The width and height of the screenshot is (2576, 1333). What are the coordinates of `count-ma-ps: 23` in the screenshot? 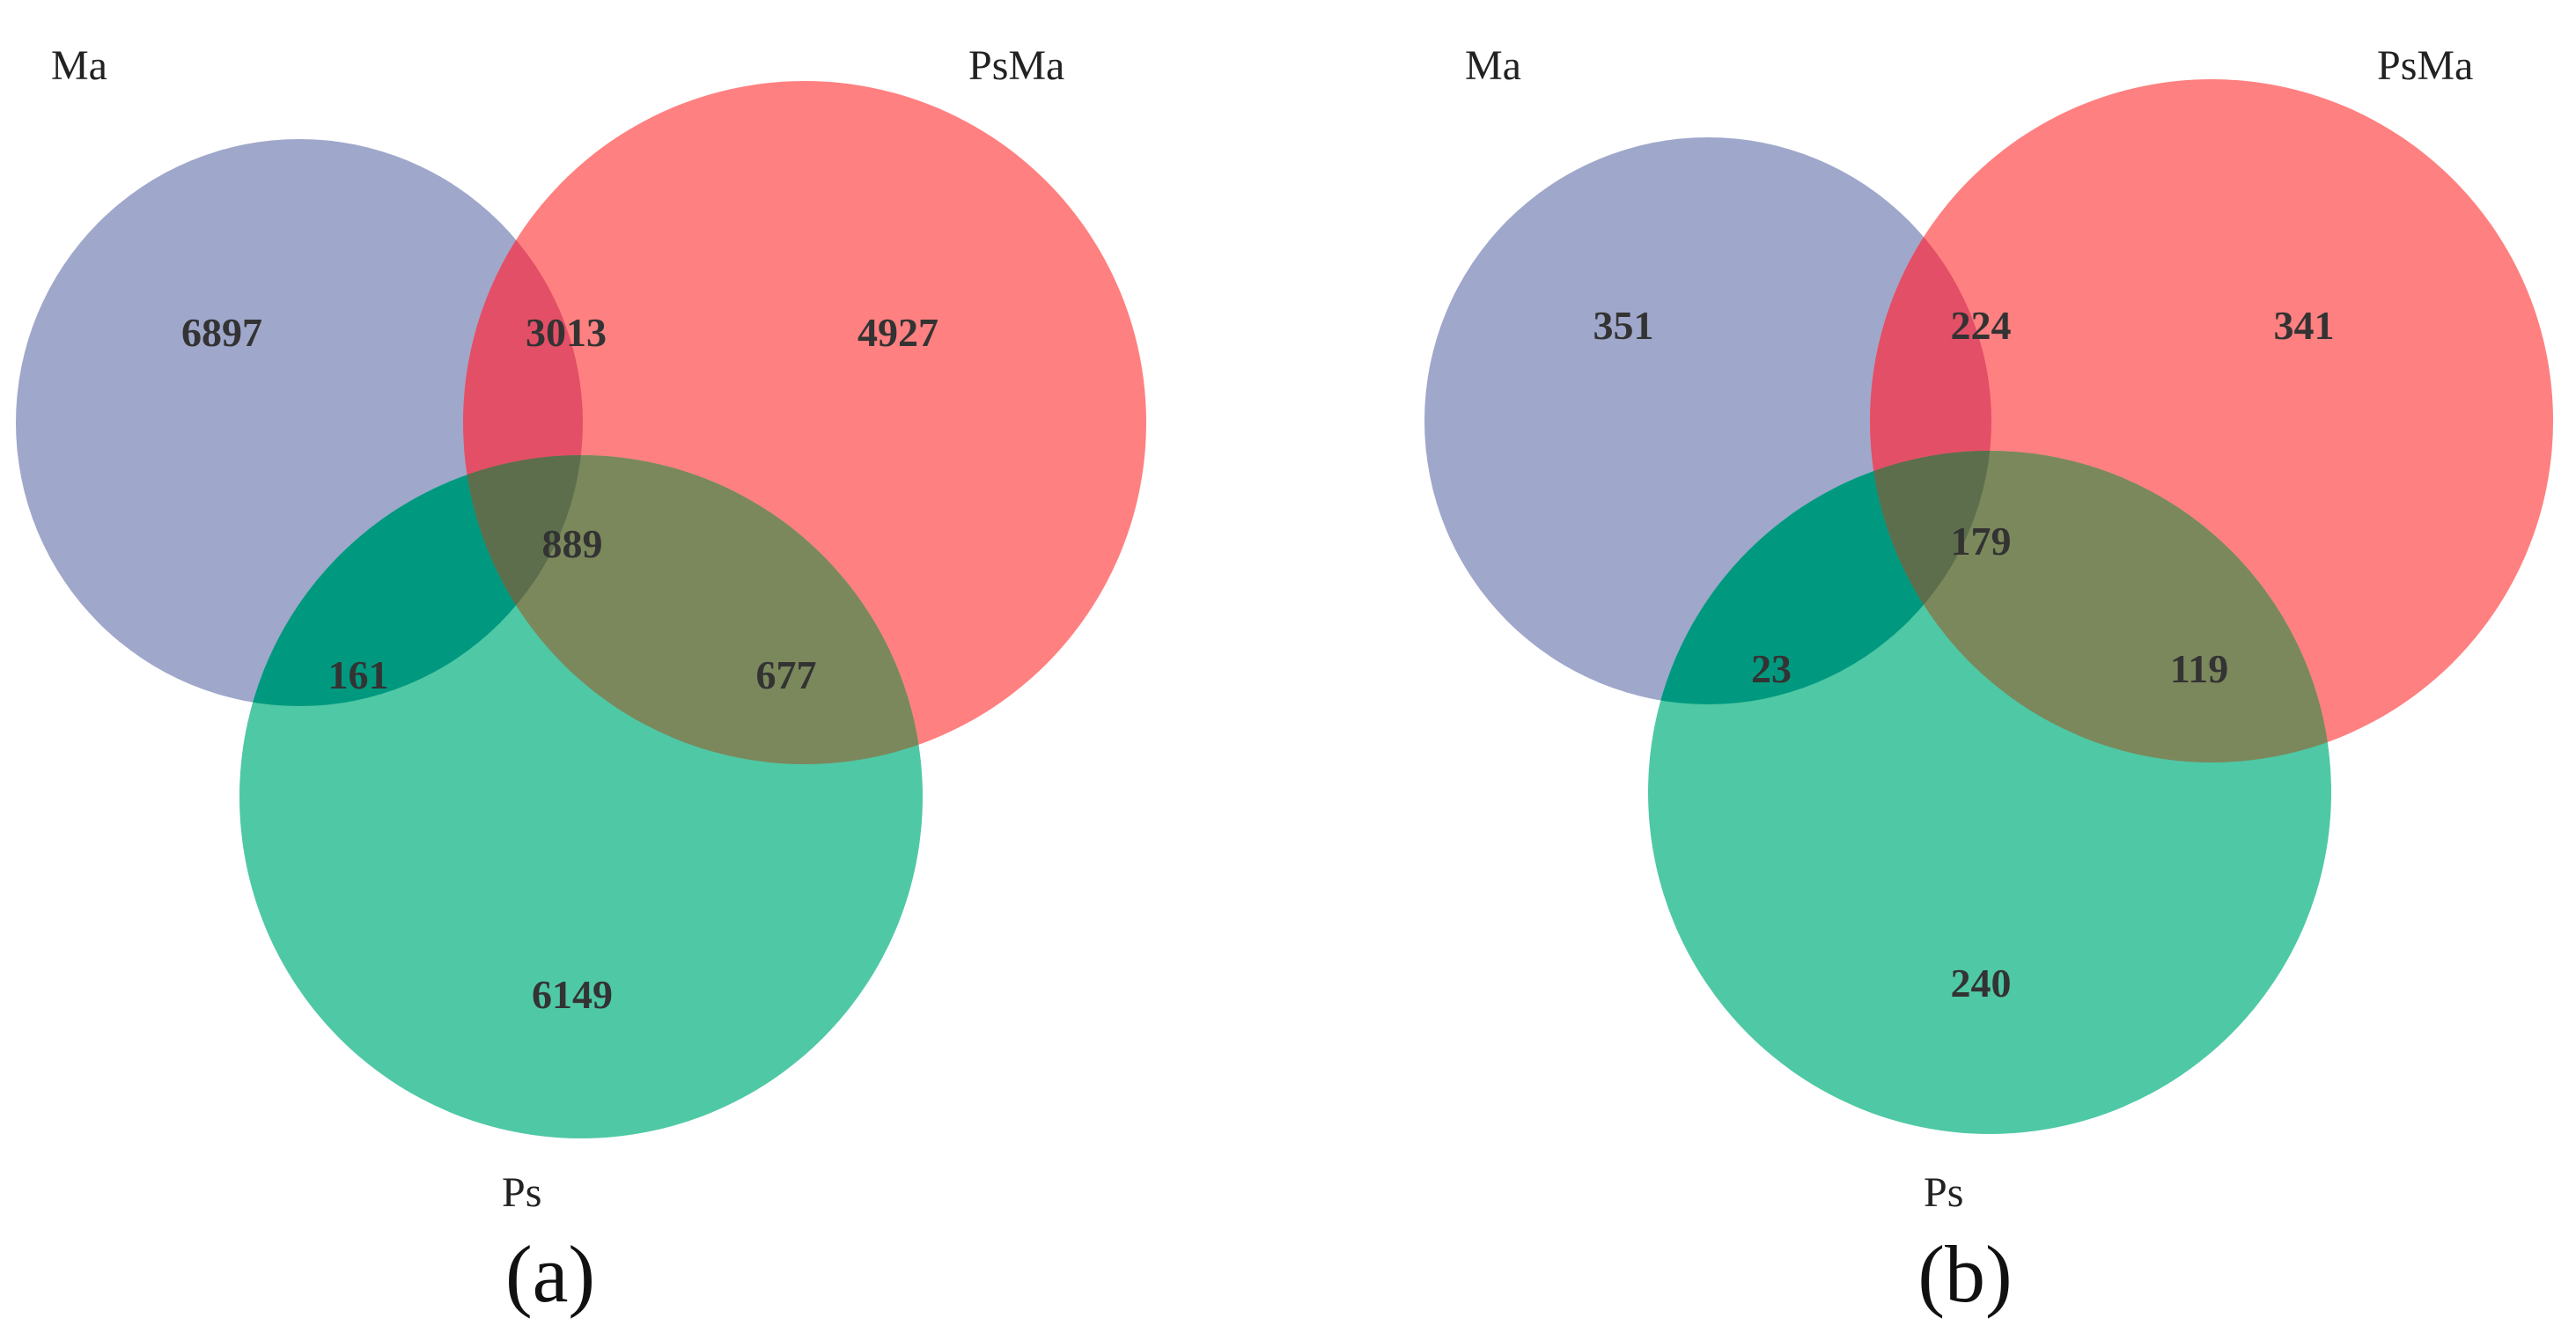 It's located at (1772, 668).